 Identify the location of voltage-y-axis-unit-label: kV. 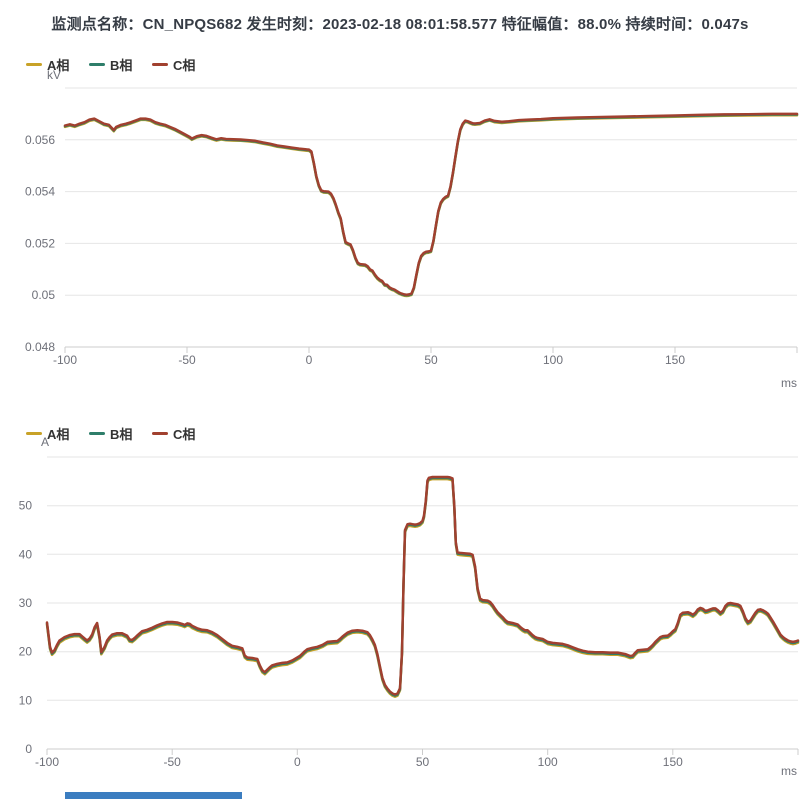
(54, 75).